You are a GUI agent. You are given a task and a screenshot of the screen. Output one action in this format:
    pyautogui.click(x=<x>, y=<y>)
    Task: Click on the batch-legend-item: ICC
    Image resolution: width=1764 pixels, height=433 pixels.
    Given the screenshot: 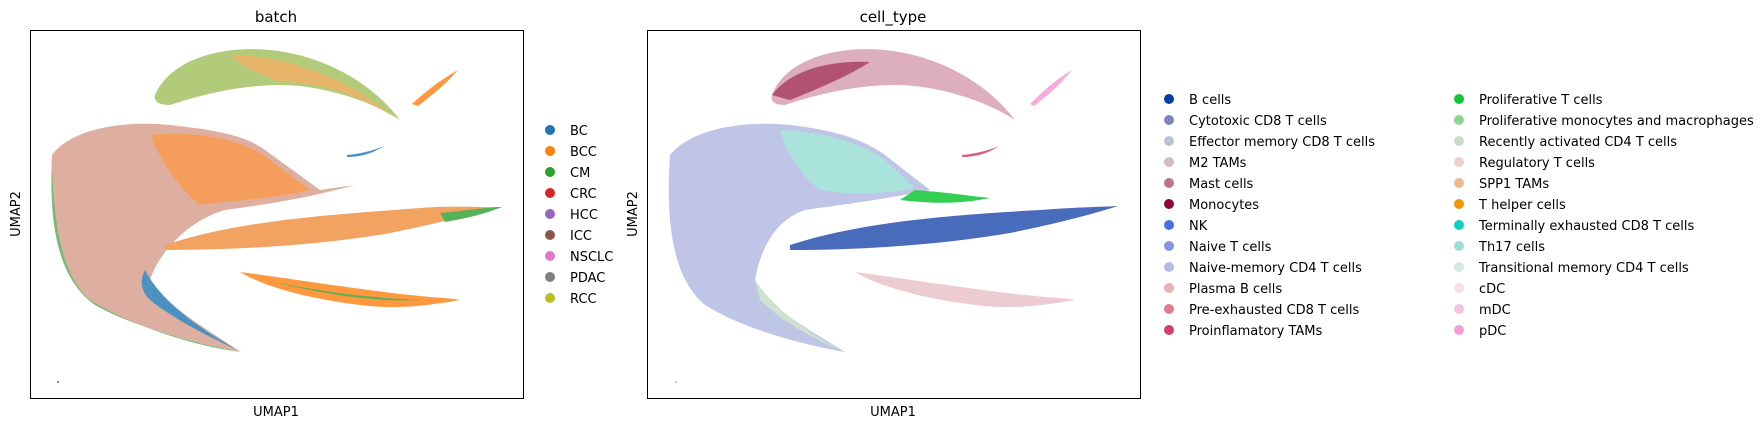 What is the action you would take?
    pyautogui.click(x=568, y=236)
    